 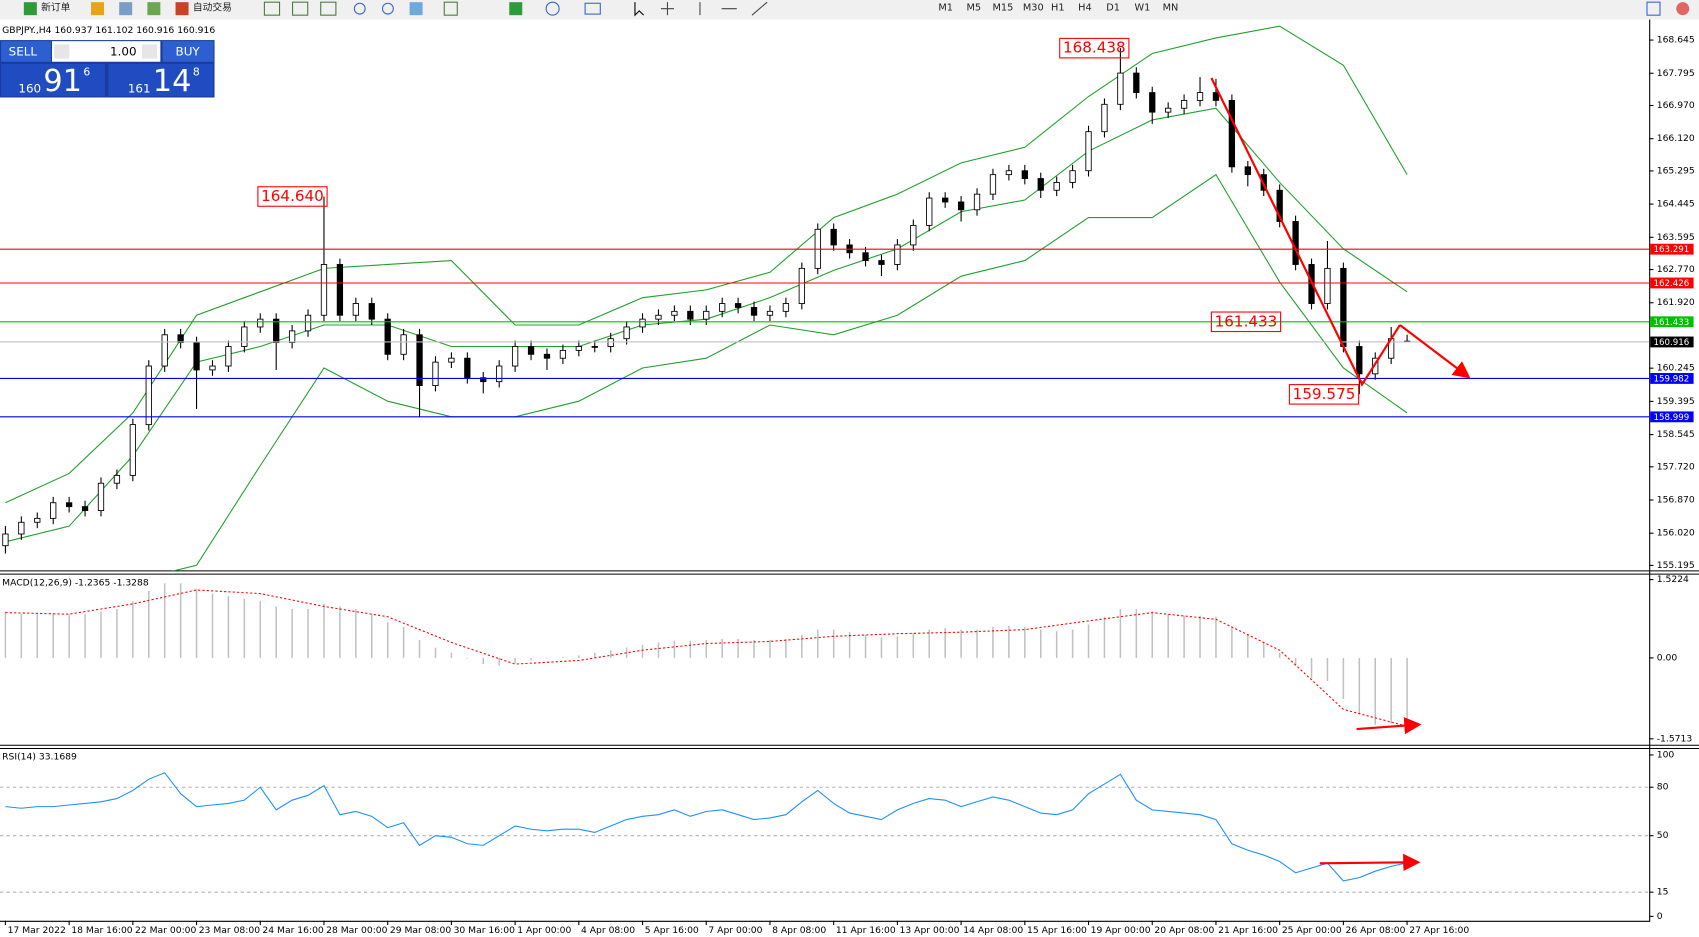 I want to click on buy-label: BUY, so click(x=188, y=51).